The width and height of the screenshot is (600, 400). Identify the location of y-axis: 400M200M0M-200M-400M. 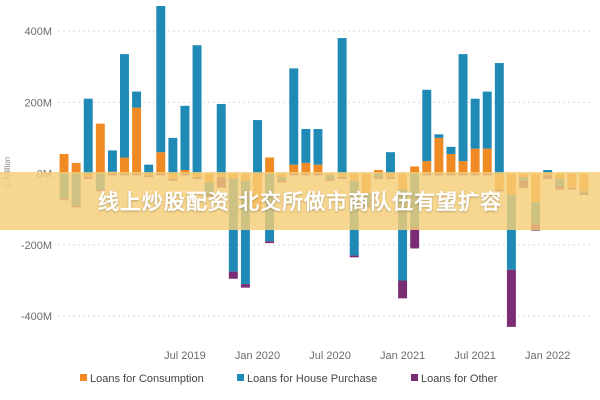
(36, 174).